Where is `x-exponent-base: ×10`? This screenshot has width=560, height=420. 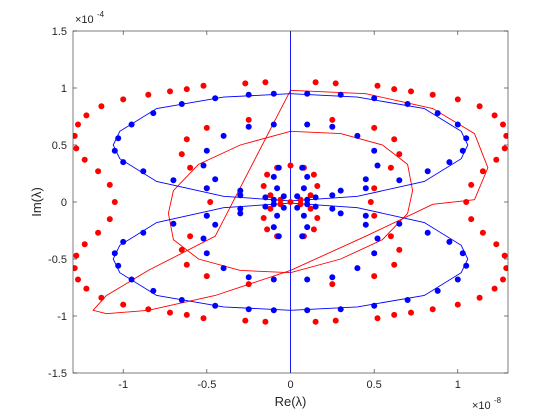
x-exponent-base: ×10 is located at coordinates (481, 406).